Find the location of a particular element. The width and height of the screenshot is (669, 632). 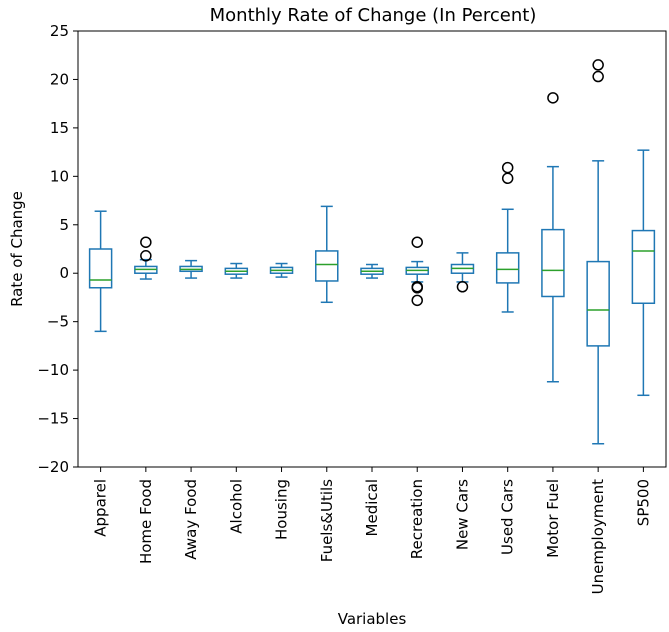

x-tick-label: Used Cars is located at coordinates (508, 517).